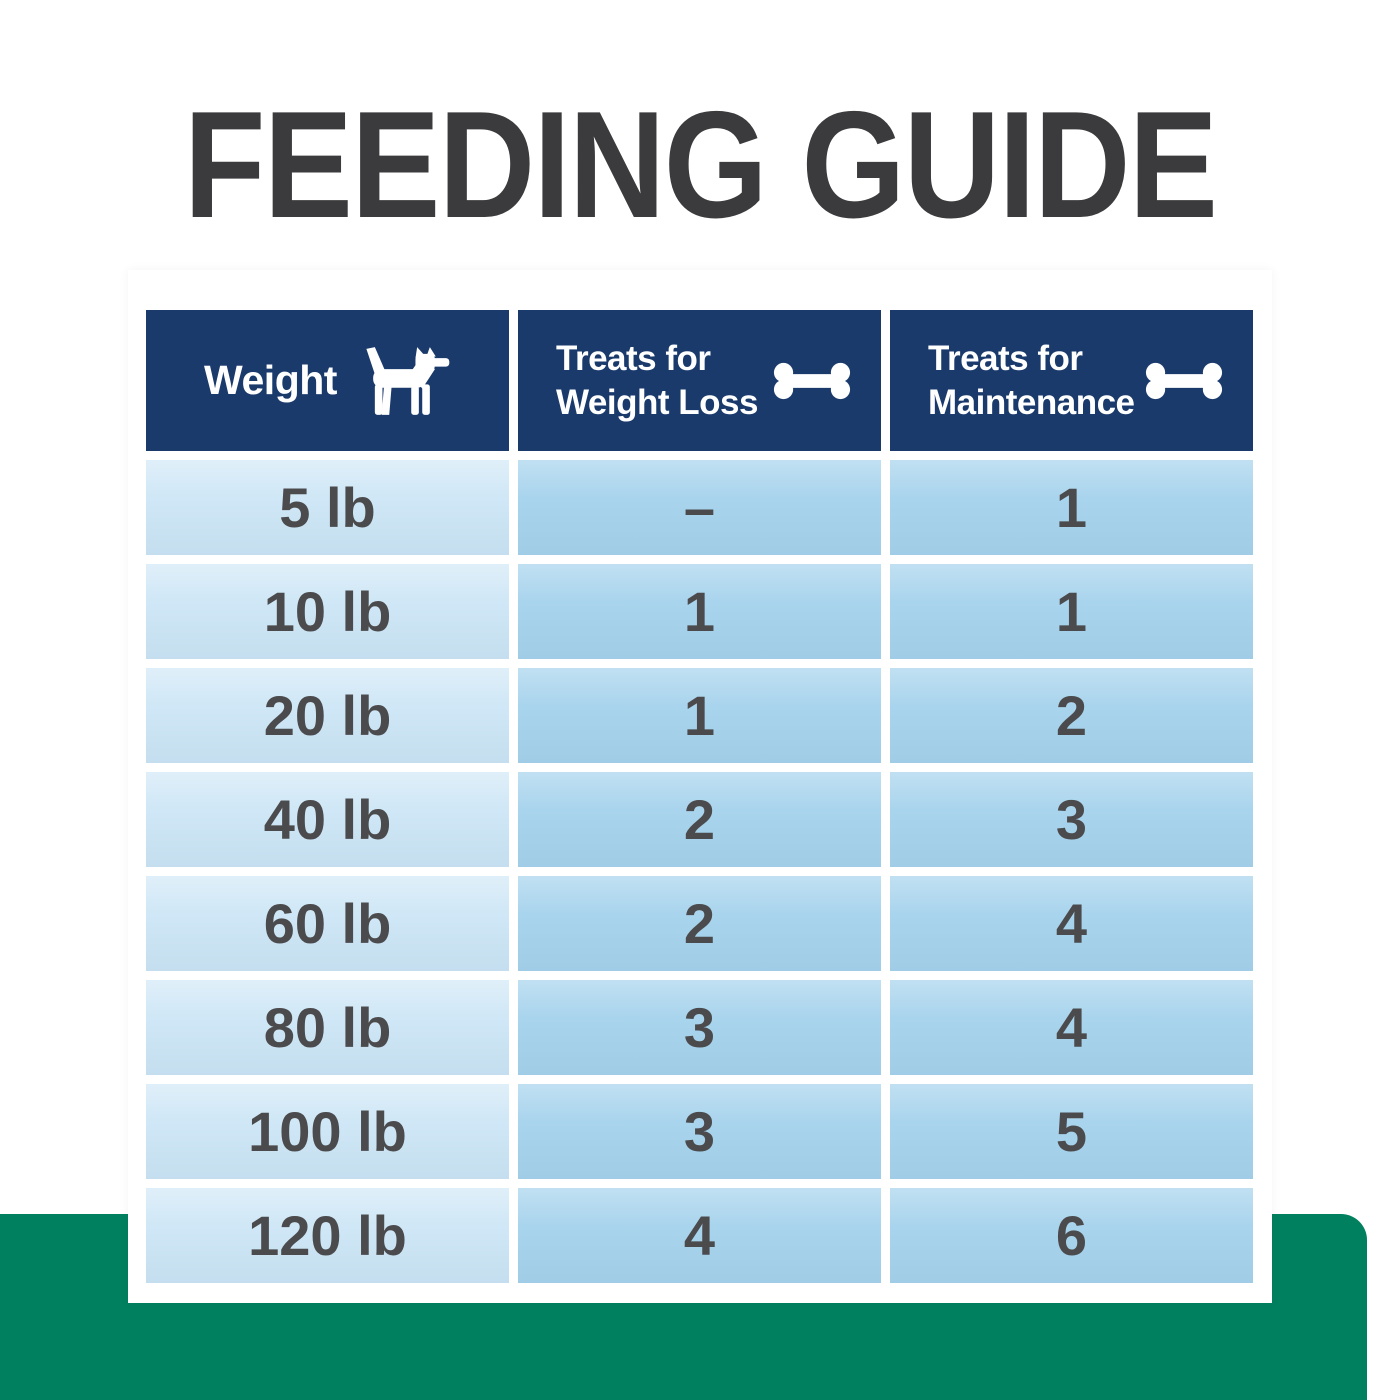  I want to click on weight-cell: 60 lb, so click(327, 923).